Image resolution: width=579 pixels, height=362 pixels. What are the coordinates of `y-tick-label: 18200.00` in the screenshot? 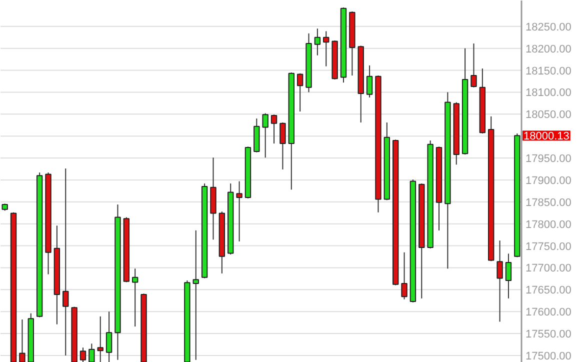 It's located at (549, 49).